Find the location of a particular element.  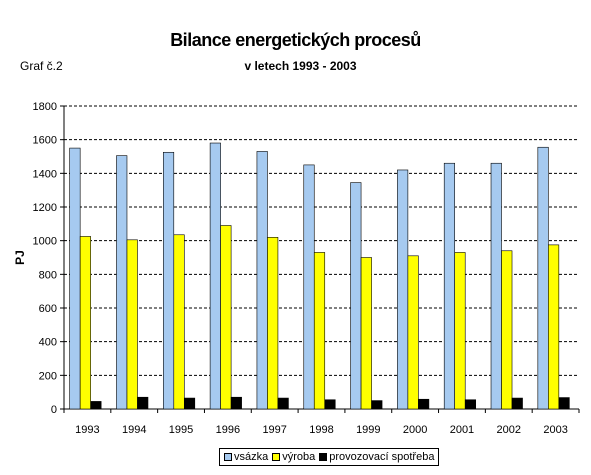

x-tick-label: 1995 is located at coordinates (181, 430).